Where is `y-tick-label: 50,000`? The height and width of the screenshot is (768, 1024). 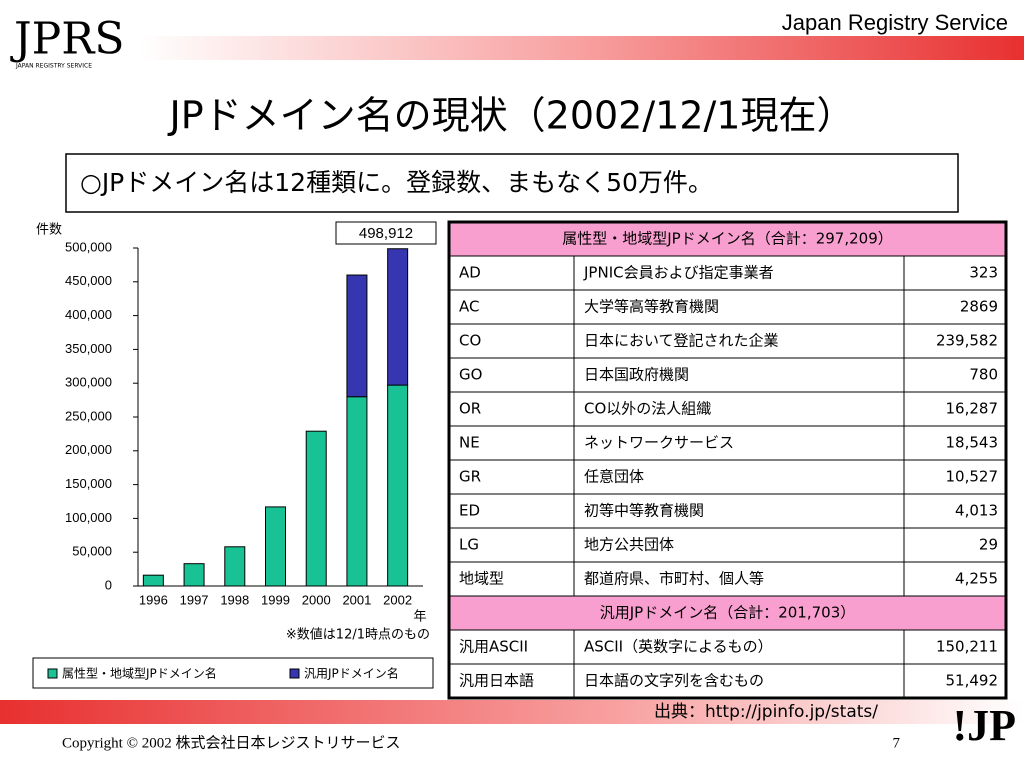
y-tick-label: 50,000 is located at coordinates (92, 551).